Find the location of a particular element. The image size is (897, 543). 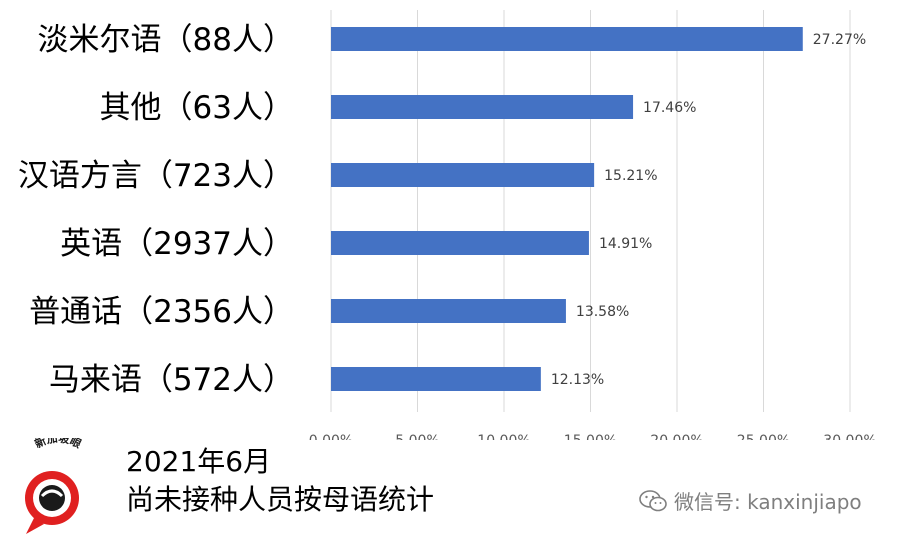

logo-icon: 新加坡眼 is located at coordinates (54, 482).